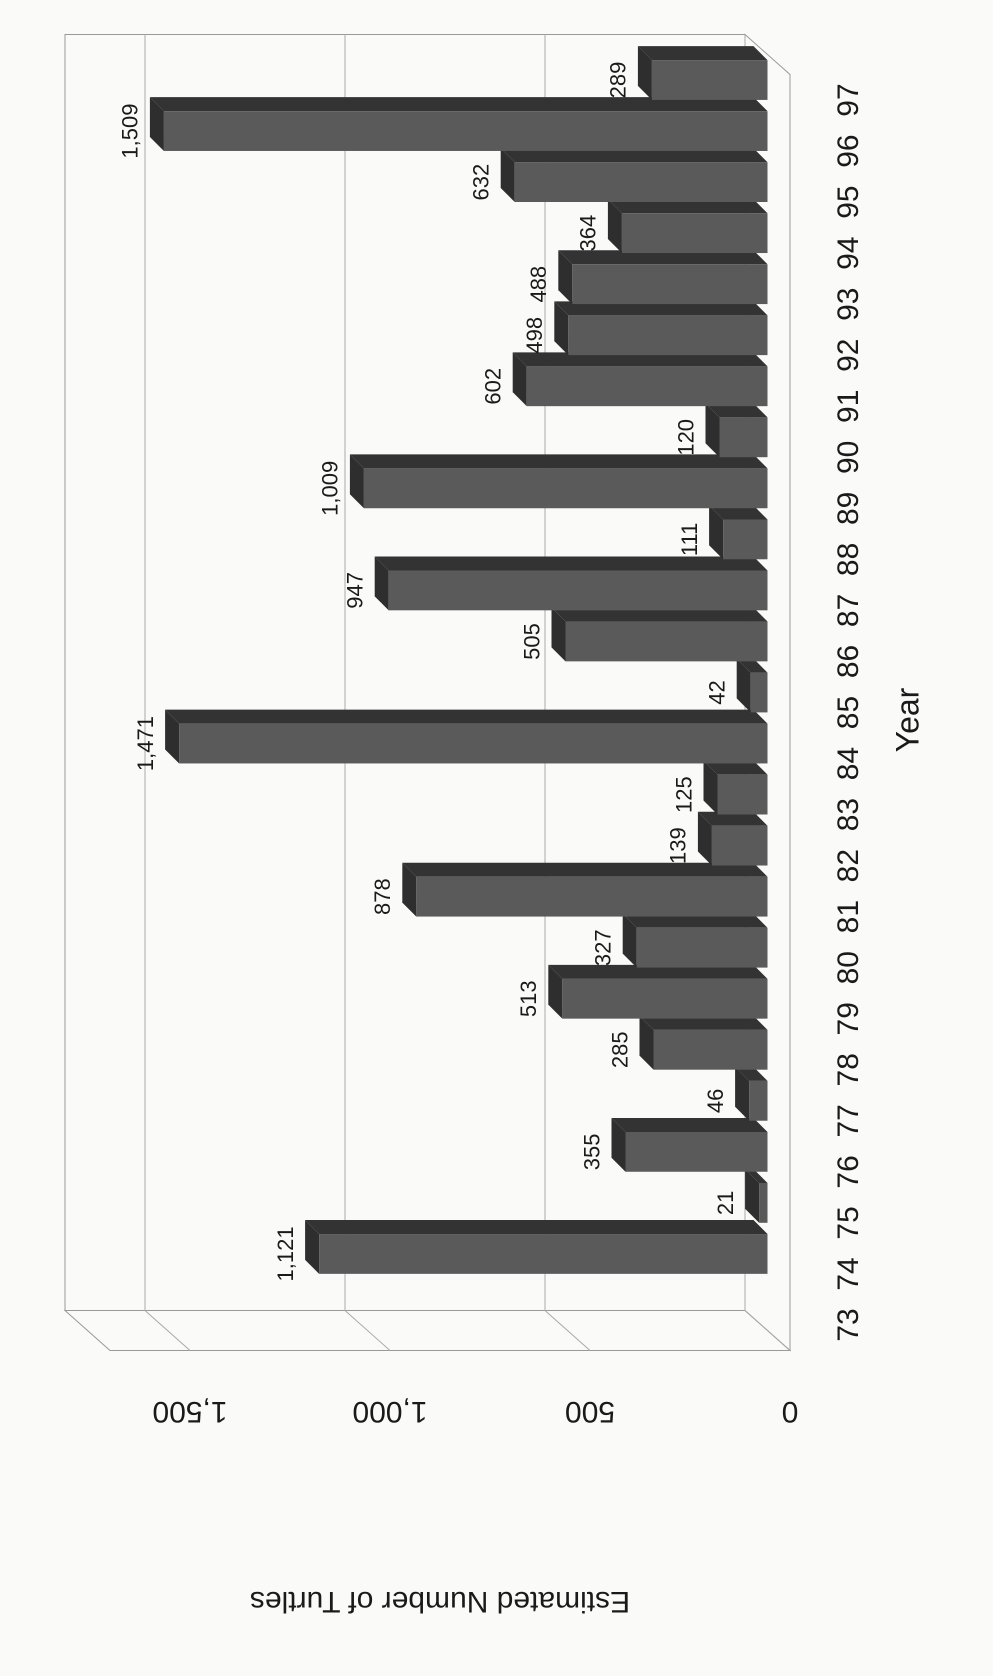  What do you see at coordinates (685, 437) in the screenshot?
I see `data-label: 120` at bounding box center [685, 437].